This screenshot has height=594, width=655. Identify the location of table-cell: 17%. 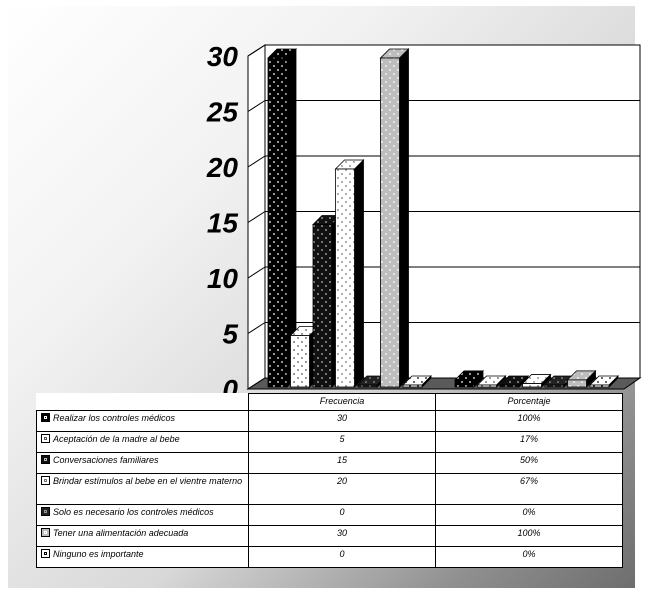
(529, 442).